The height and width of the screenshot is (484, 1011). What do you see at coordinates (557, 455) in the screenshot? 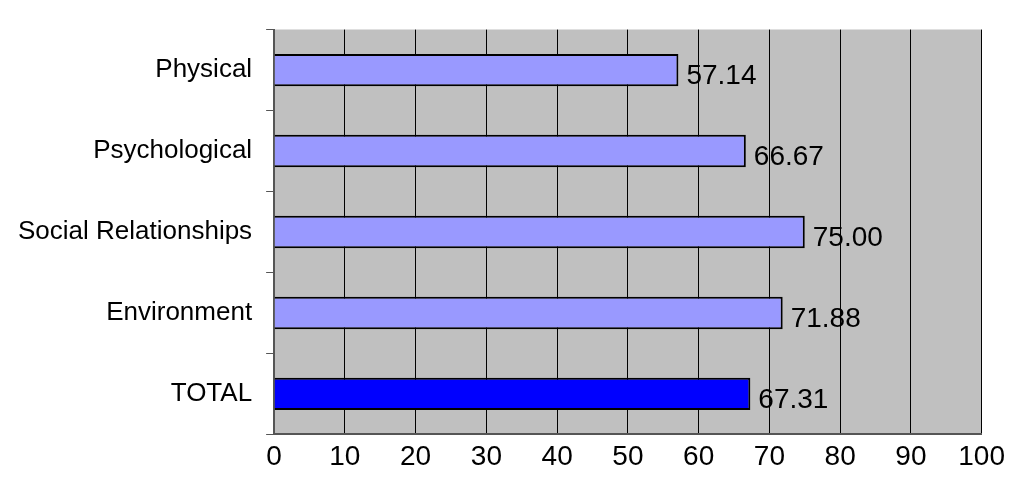
I see `x-tick-label: 40` at bounding box center [557, 455].